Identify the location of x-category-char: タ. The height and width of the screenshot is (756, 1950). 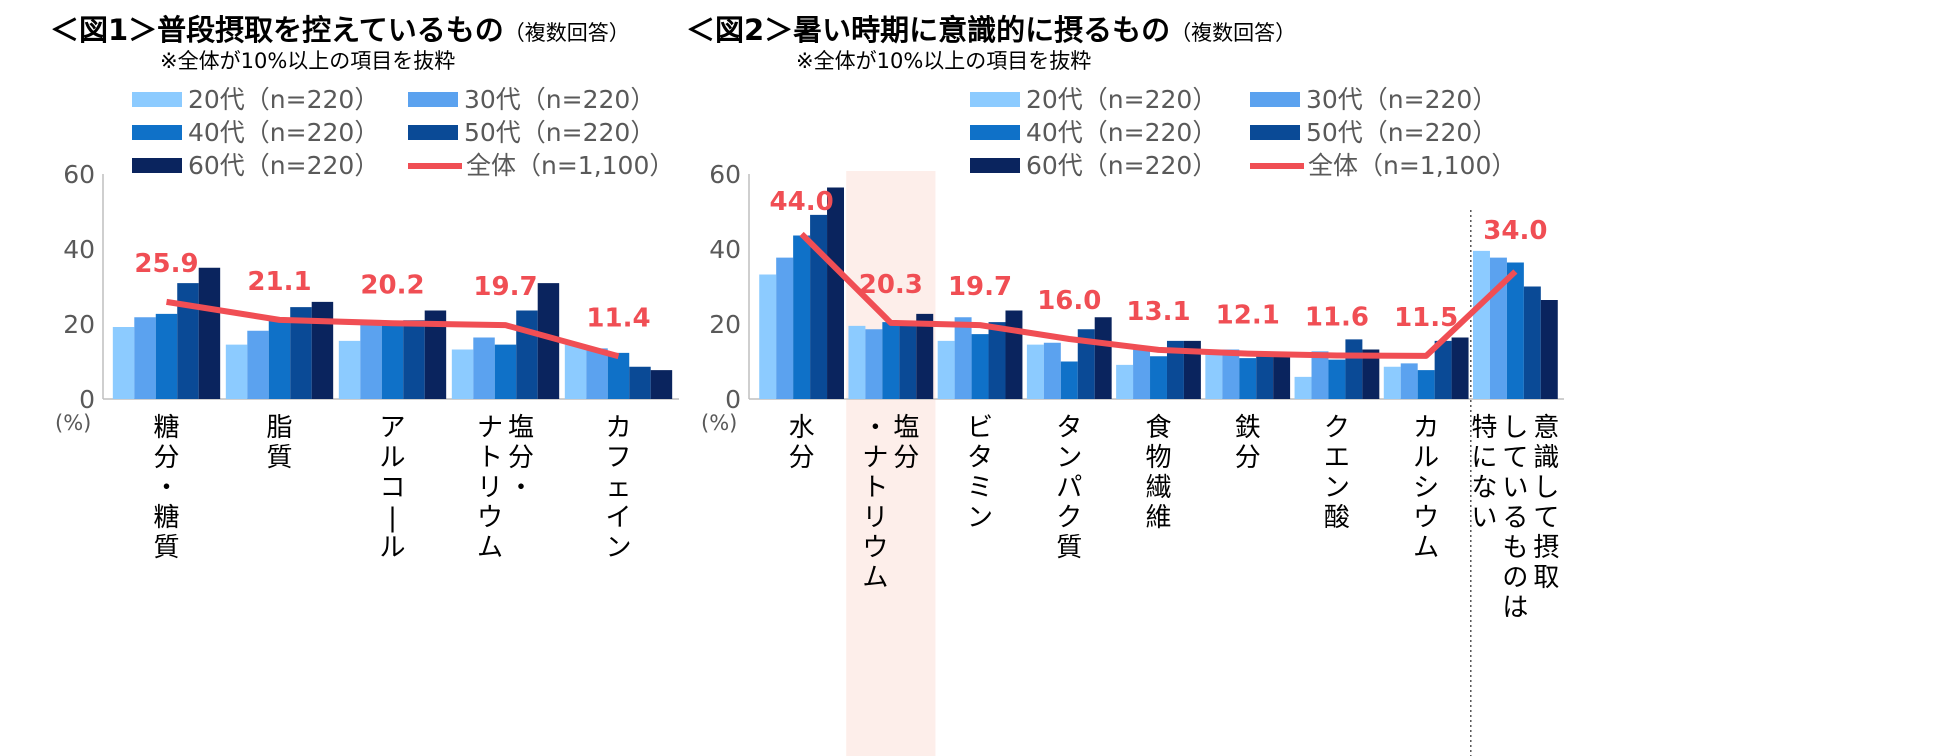
(1069, 428).